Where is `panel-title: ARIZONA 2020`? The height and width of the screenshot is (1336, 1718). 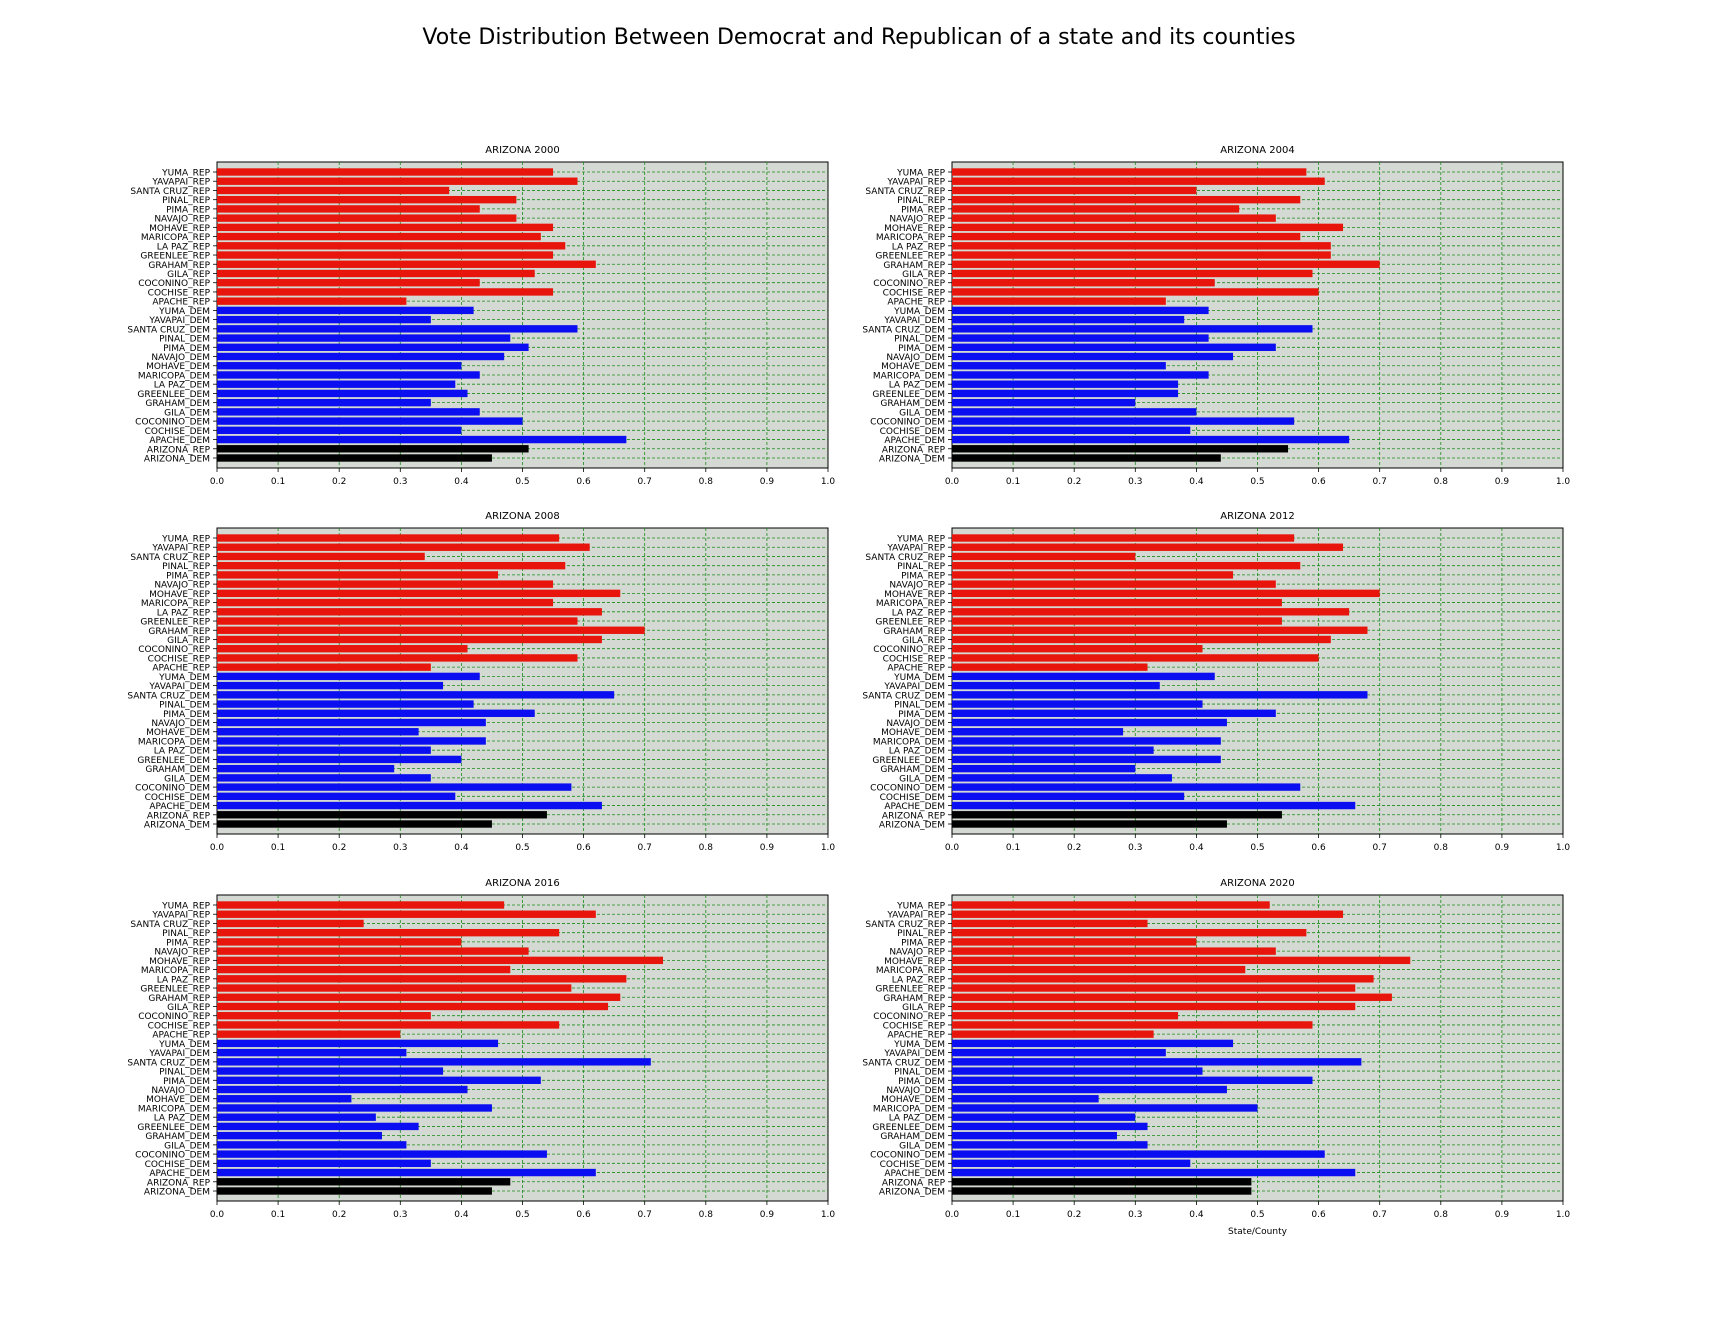
panel-title: ARIZONA 2020 is located at coordinates (1257, 883).